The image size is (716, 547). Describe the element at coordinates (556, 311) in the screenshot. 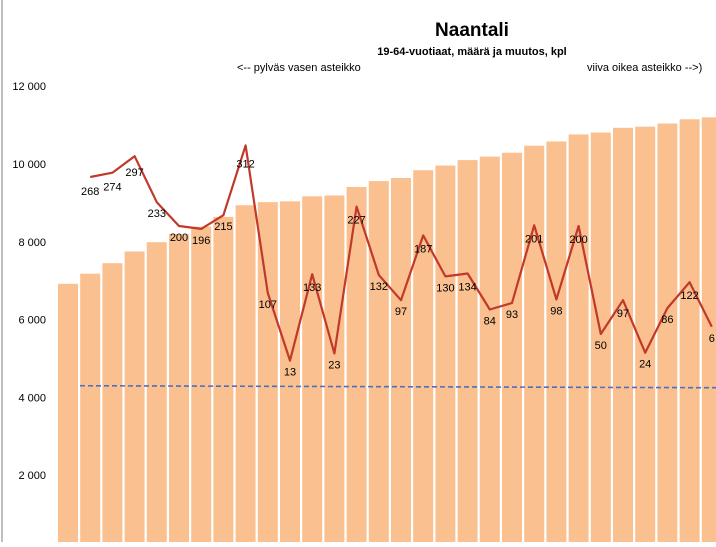

I see `data-label: 98` at that location.